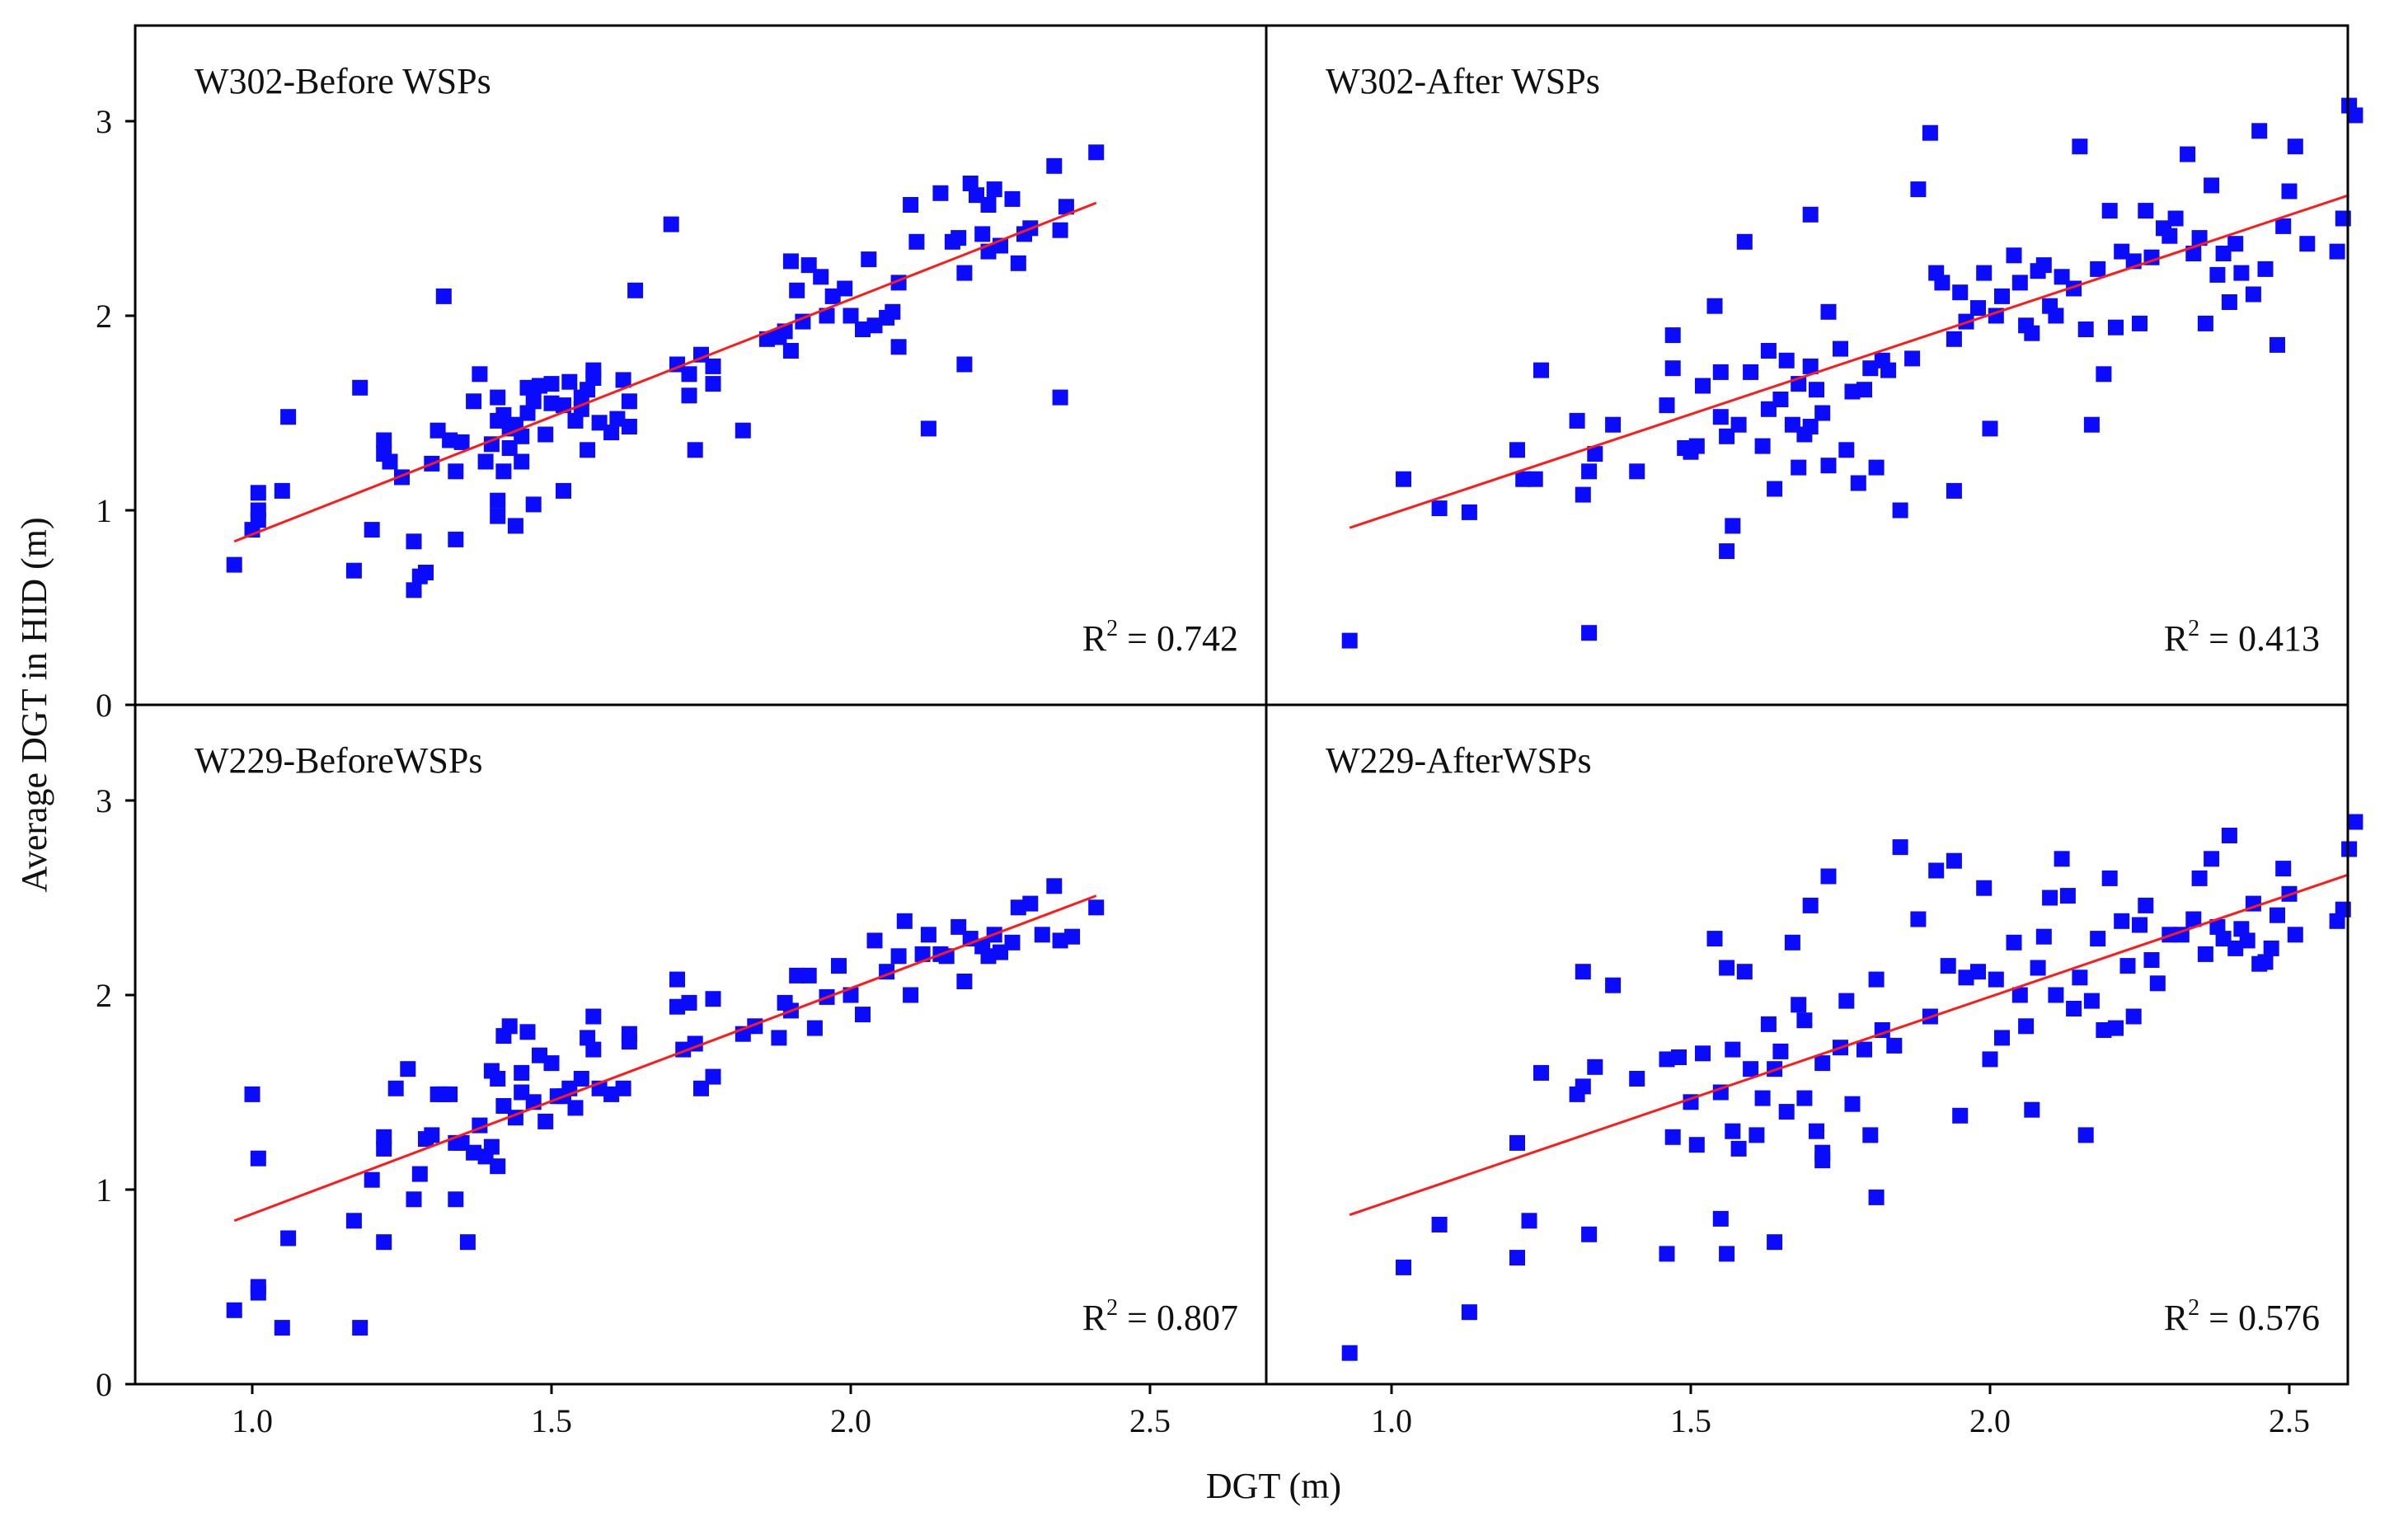  What do you see at coordinates (104, 316) in the screenshot?
I see `y-tick-label: 2` at bounding box center [104, 316].